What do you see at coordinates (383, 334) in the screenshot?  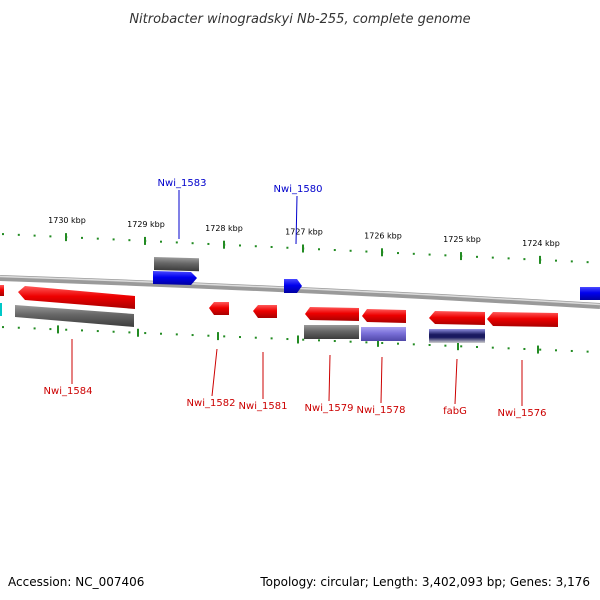 I see `gene-feature-nwi-1578-purple` at bounding box center [383, 334].